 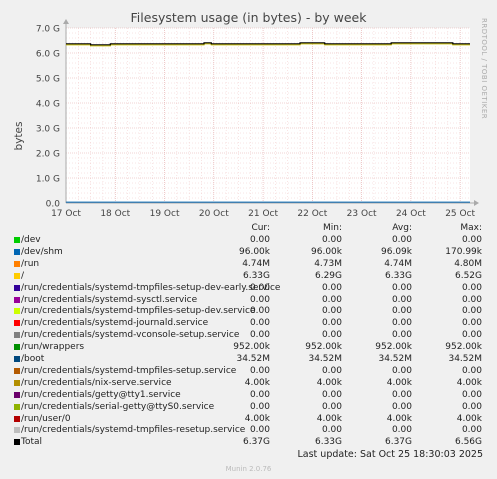 What do you see at coordinates (395, 359) in the screenshot?
I see `legend-value-avg: 34.52M` at bounding box center [395, 359].